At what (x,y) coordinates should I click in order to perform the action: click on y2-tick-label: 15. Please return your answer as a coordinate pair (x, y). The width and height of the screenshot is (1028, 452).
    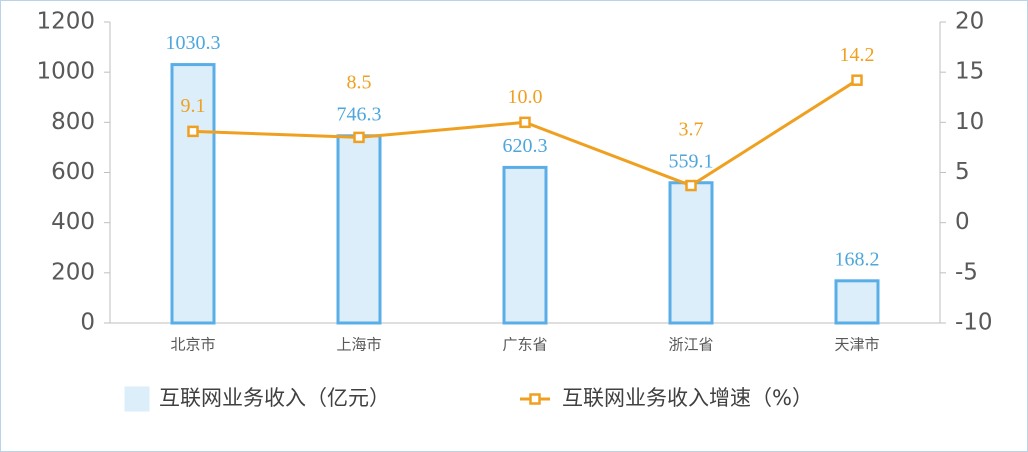
    Looking at the image, I should click on (969, 72).